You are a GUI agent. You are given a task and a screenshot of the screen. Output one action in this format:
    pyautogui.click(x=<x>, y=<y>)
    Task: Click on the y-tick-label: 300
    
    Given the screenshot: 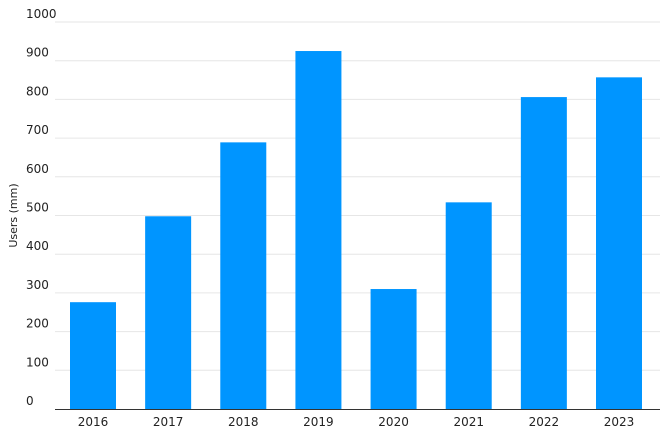 What is the action you would take?
    pyautogui.click(x=37, y=285)
    